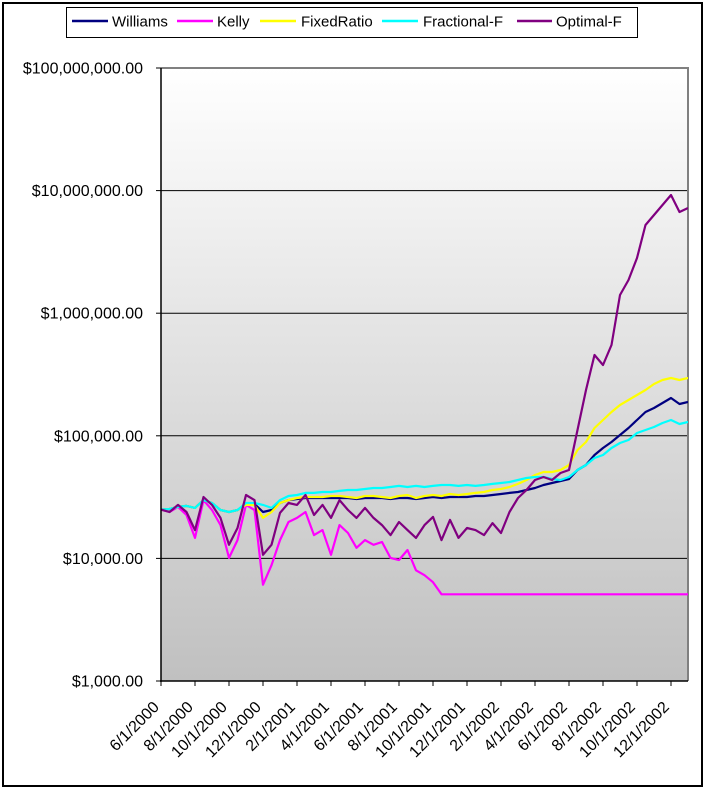 The height and width of the screenshot is (789, 706). Describe the element at coordinates (83, 69) in the screenshot. I see `y-tick-label: $100,000,000.00` at that location.